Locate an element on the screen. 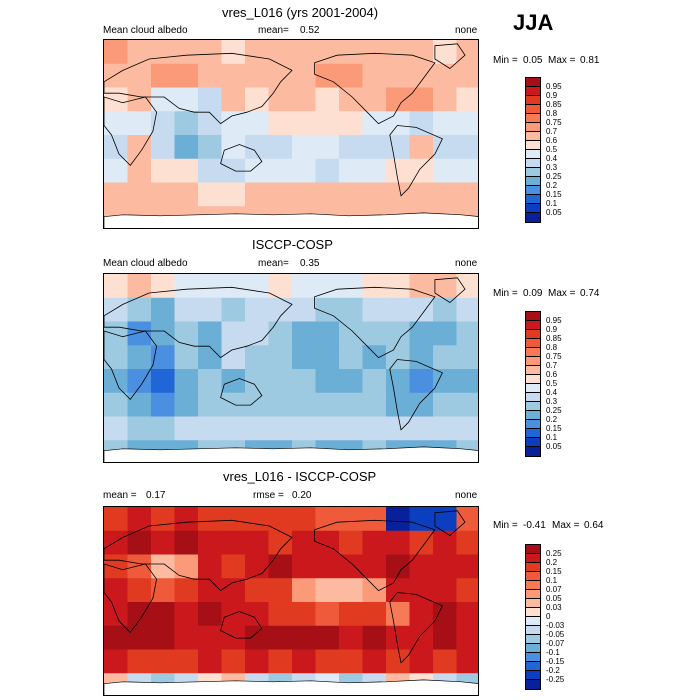 This screenshot has height=700, width=700. colorbar-tick-label: 0.07 is located at coordinates (554, 589).